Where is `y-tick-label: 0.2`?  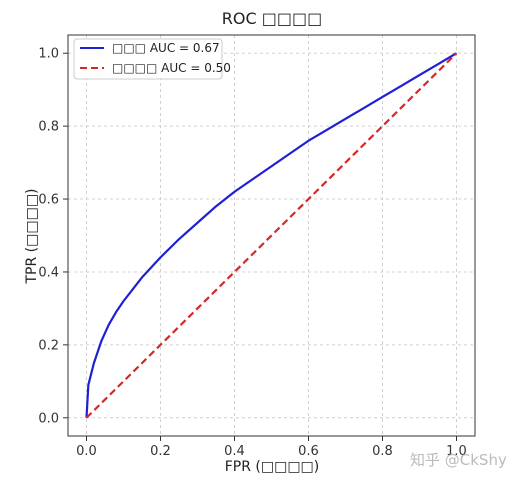
y-tick-label: 0.2 is located at coordinates (48, 345).